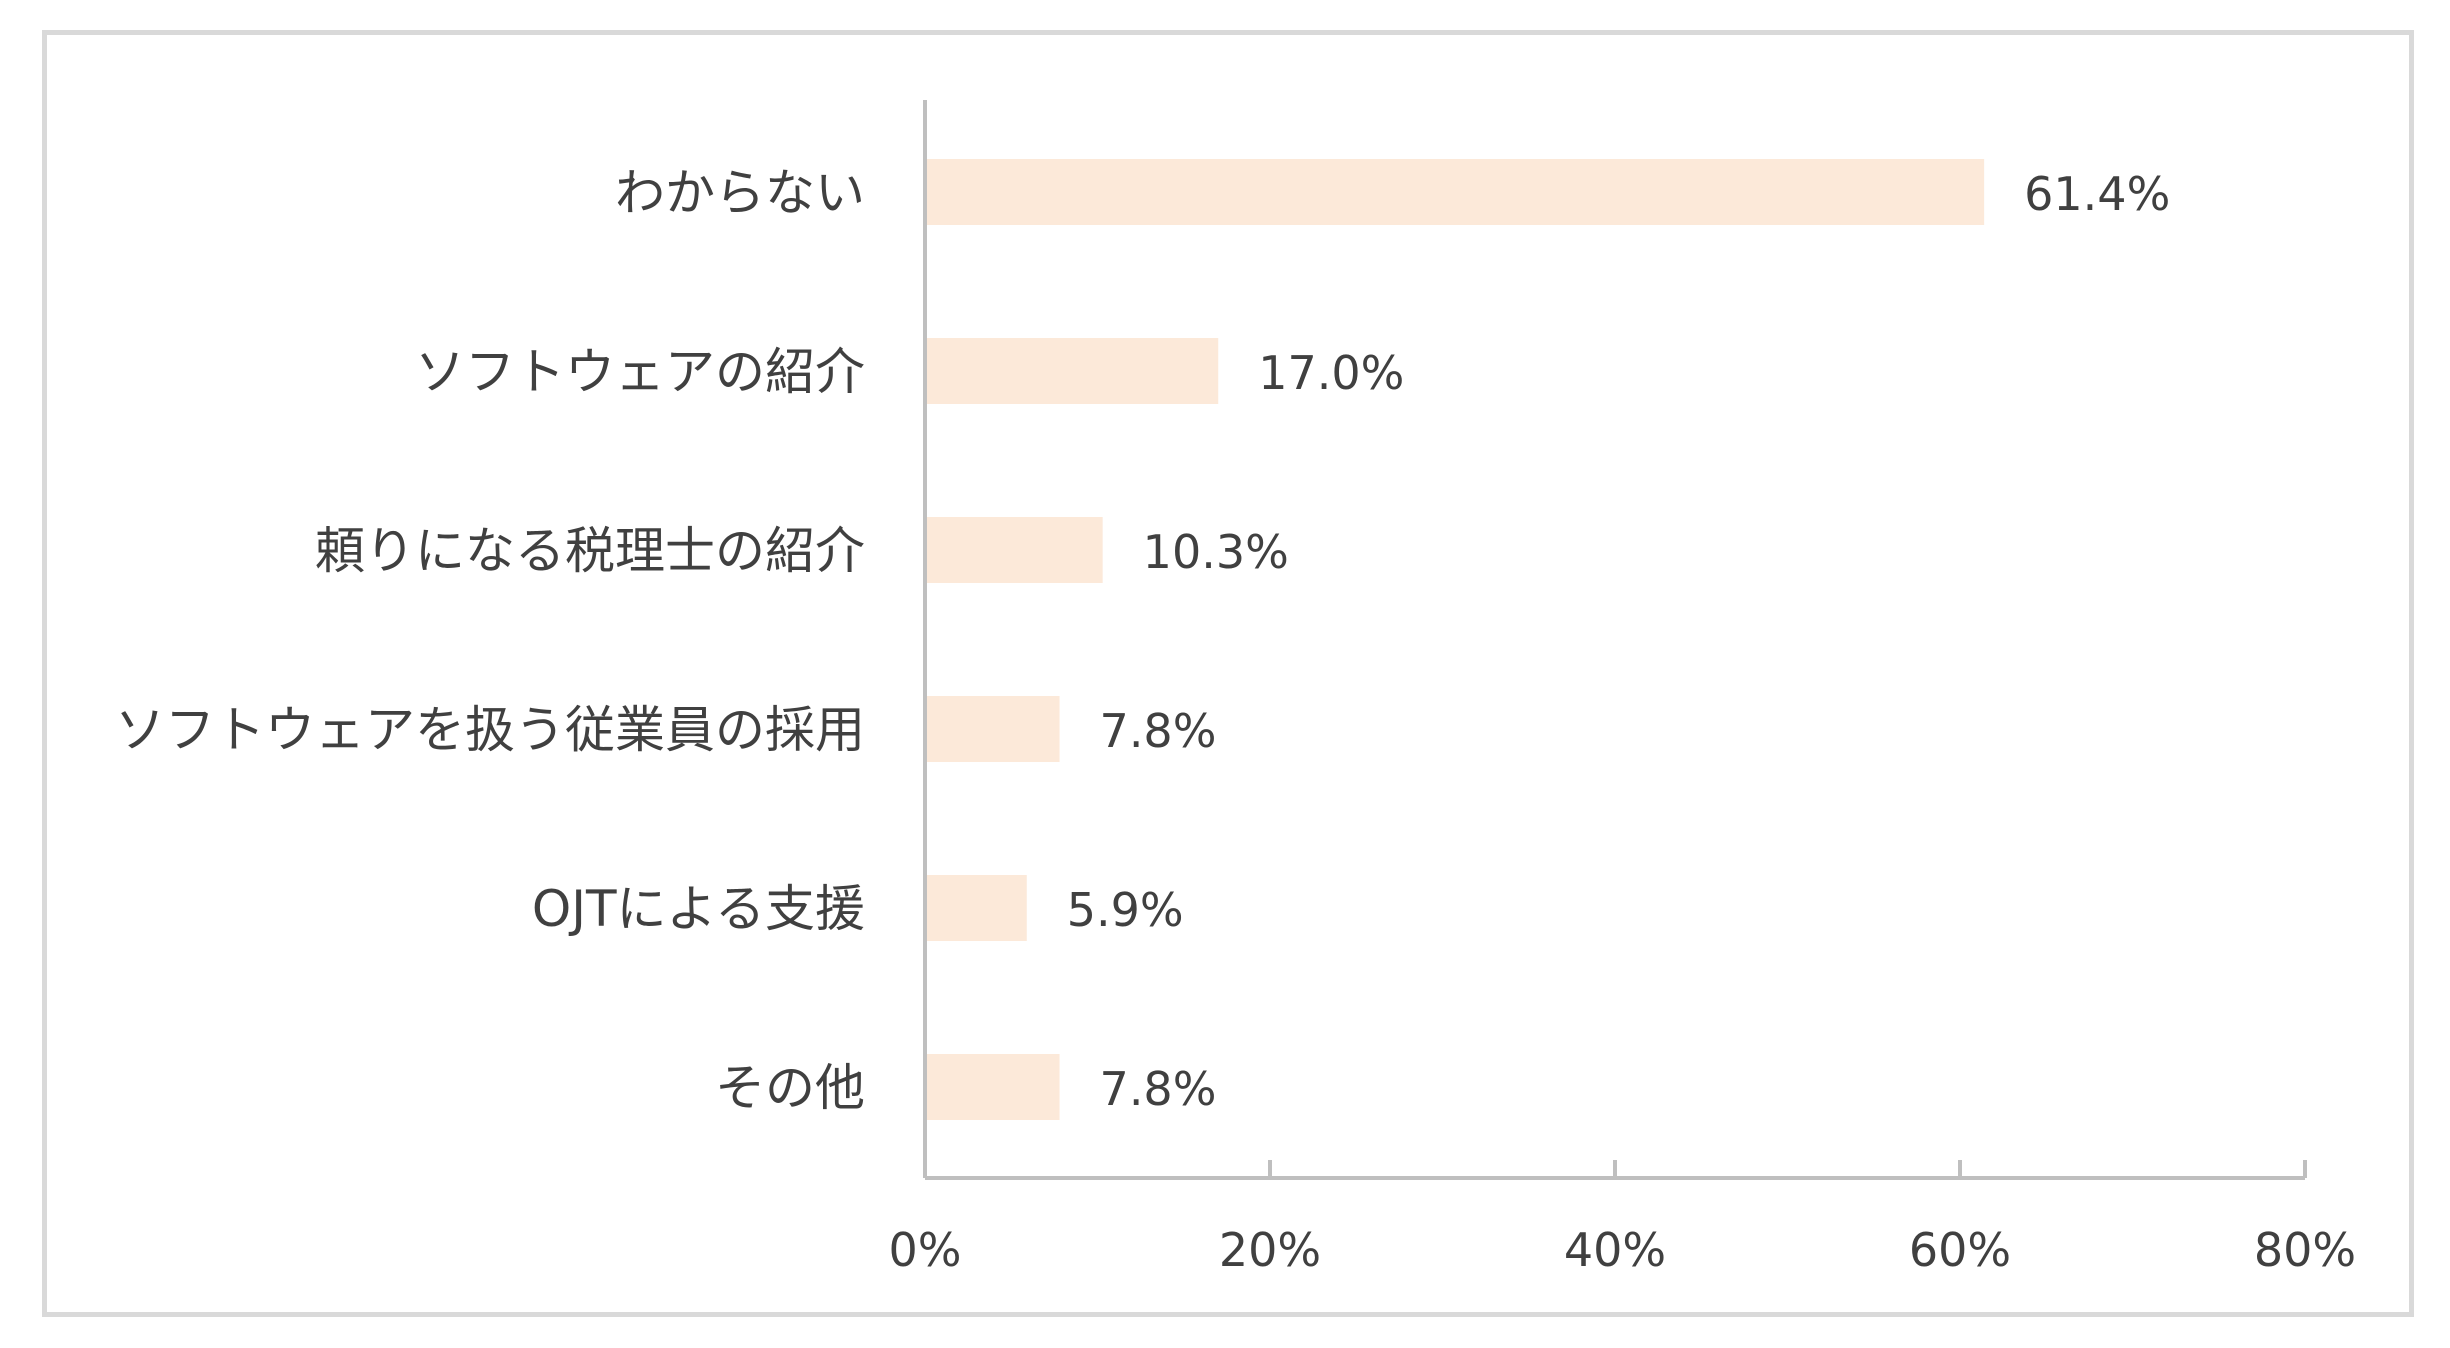 The image size is (2450, 1348). What do you see at coordinates (1270, 1250) in the screenshot?
I see `x-tick-label-1: 20%` at bounding box center [1270, 1250].